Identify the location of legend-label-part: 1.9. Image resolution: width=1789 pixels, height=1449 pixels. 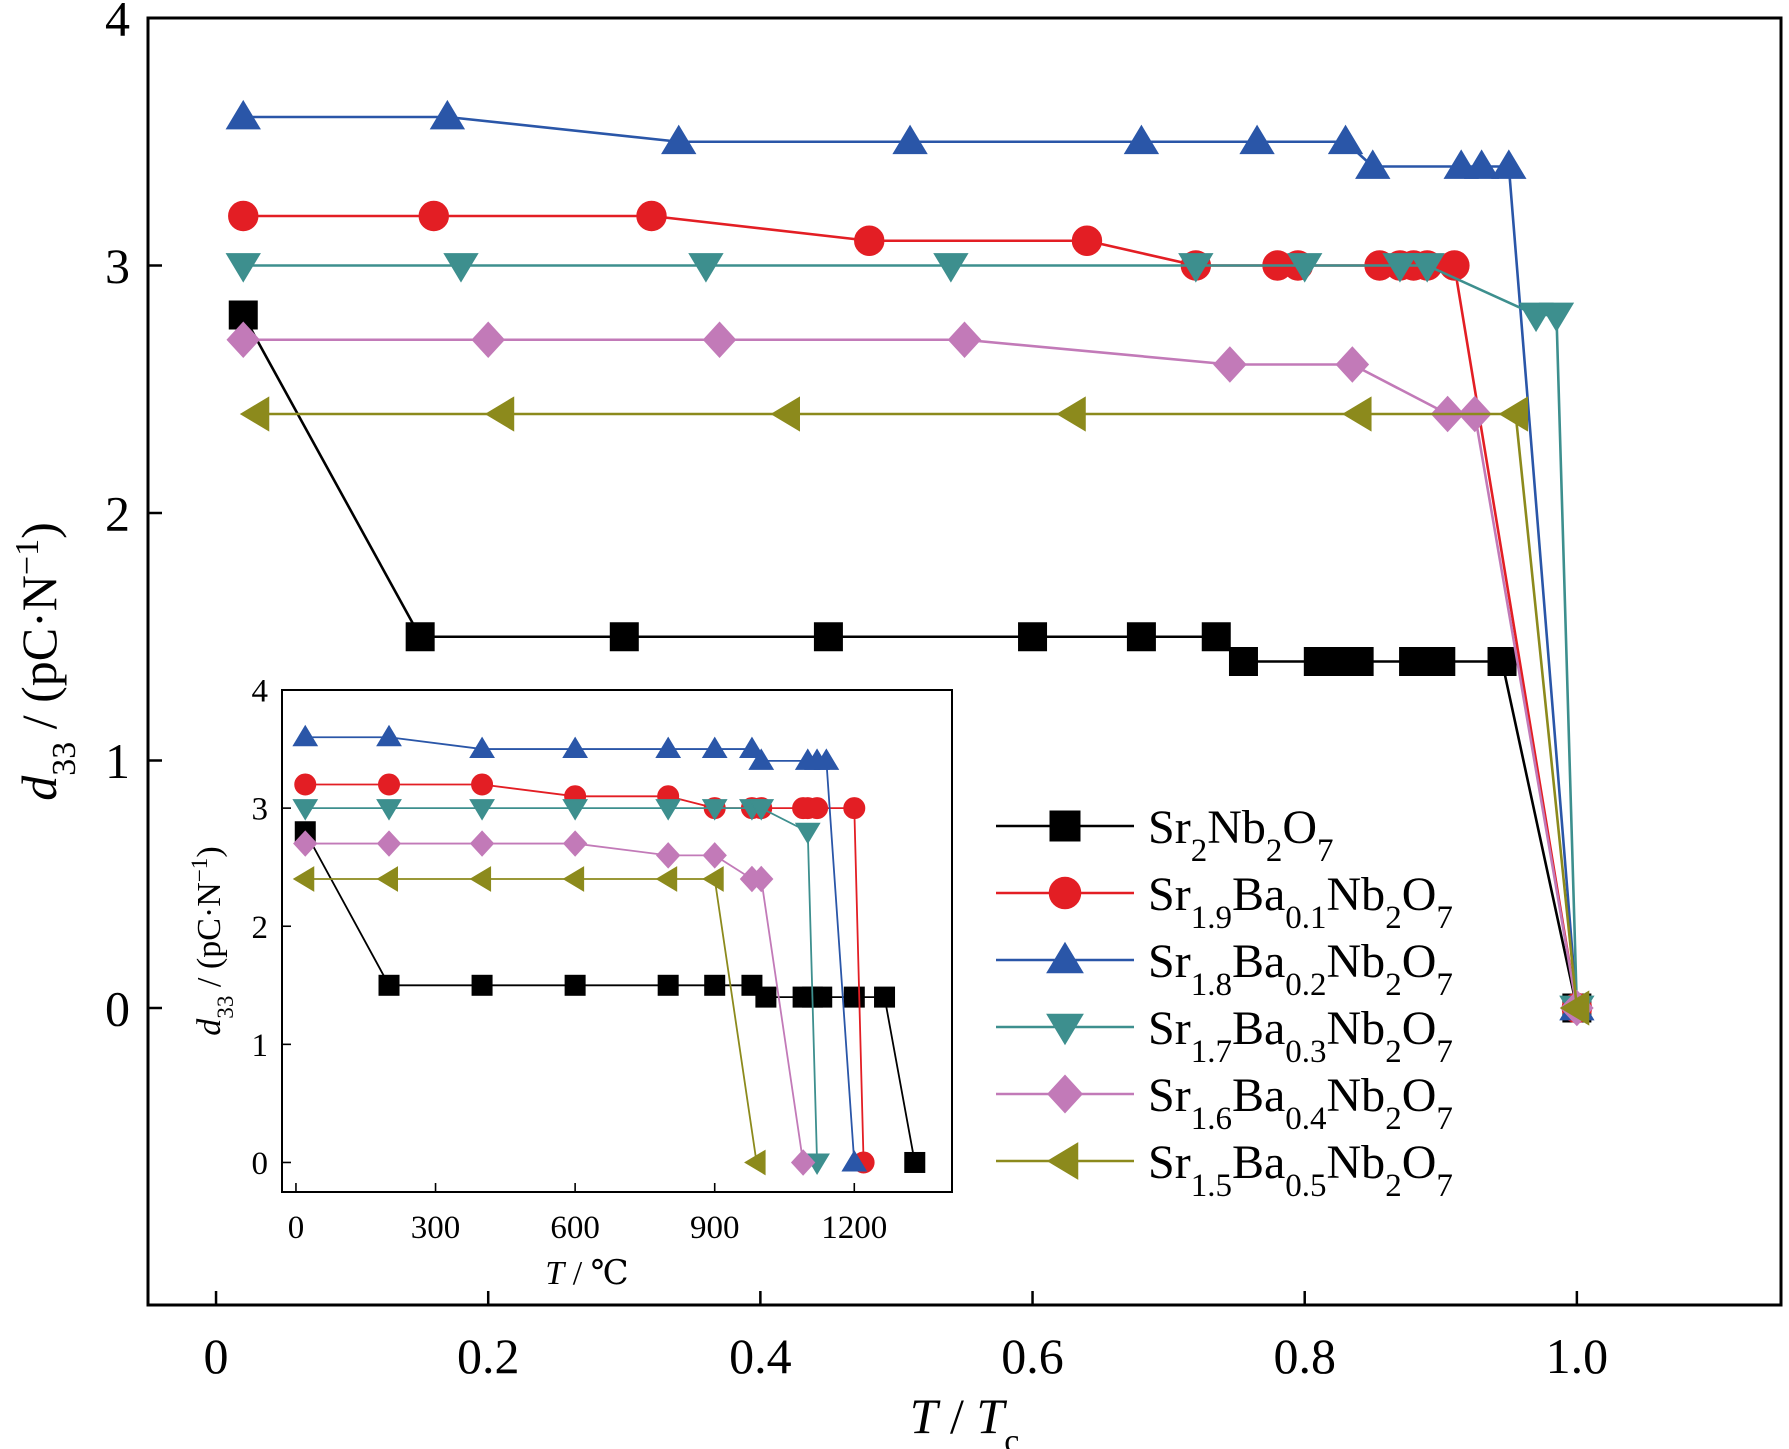
(1211, 918).